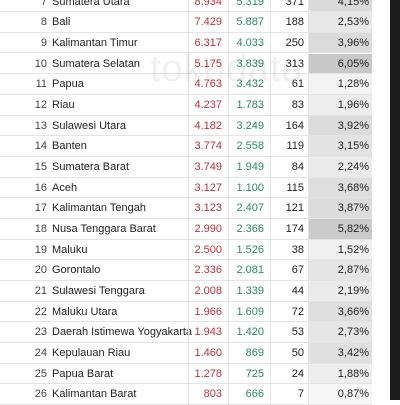  What do you see at coordinates (340, 249) in the screenshot?
I see `percentage: 1,52%` at bounding box center [340, 249].